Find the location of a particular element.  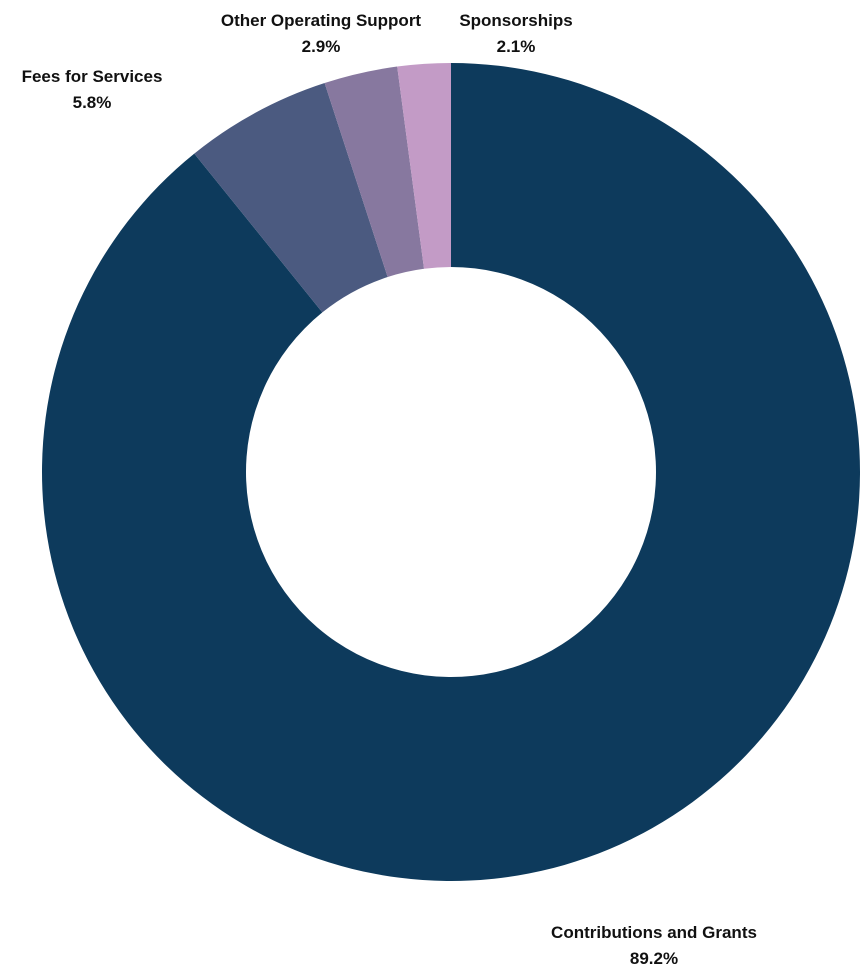

slice-label-contributions-and-grants: Contributions and Grants is located at coordinates (654, 932).